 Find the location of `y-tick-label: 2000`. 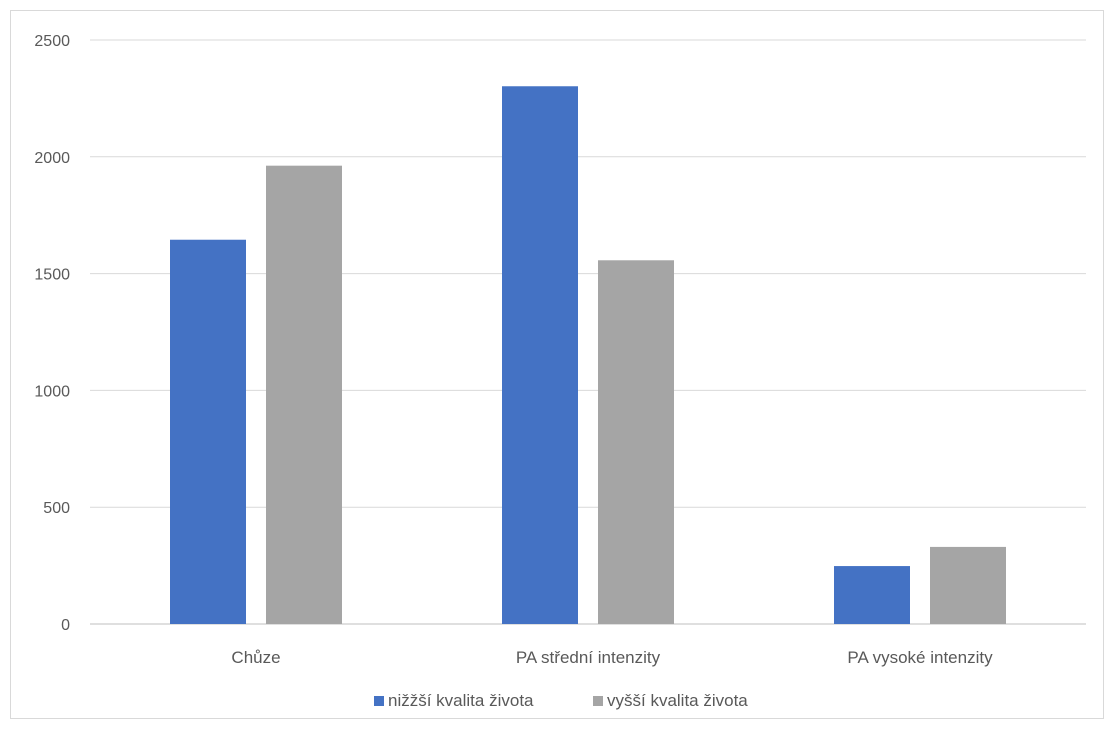

y-tick-label: 2000 is located at coordinates (52, 158).